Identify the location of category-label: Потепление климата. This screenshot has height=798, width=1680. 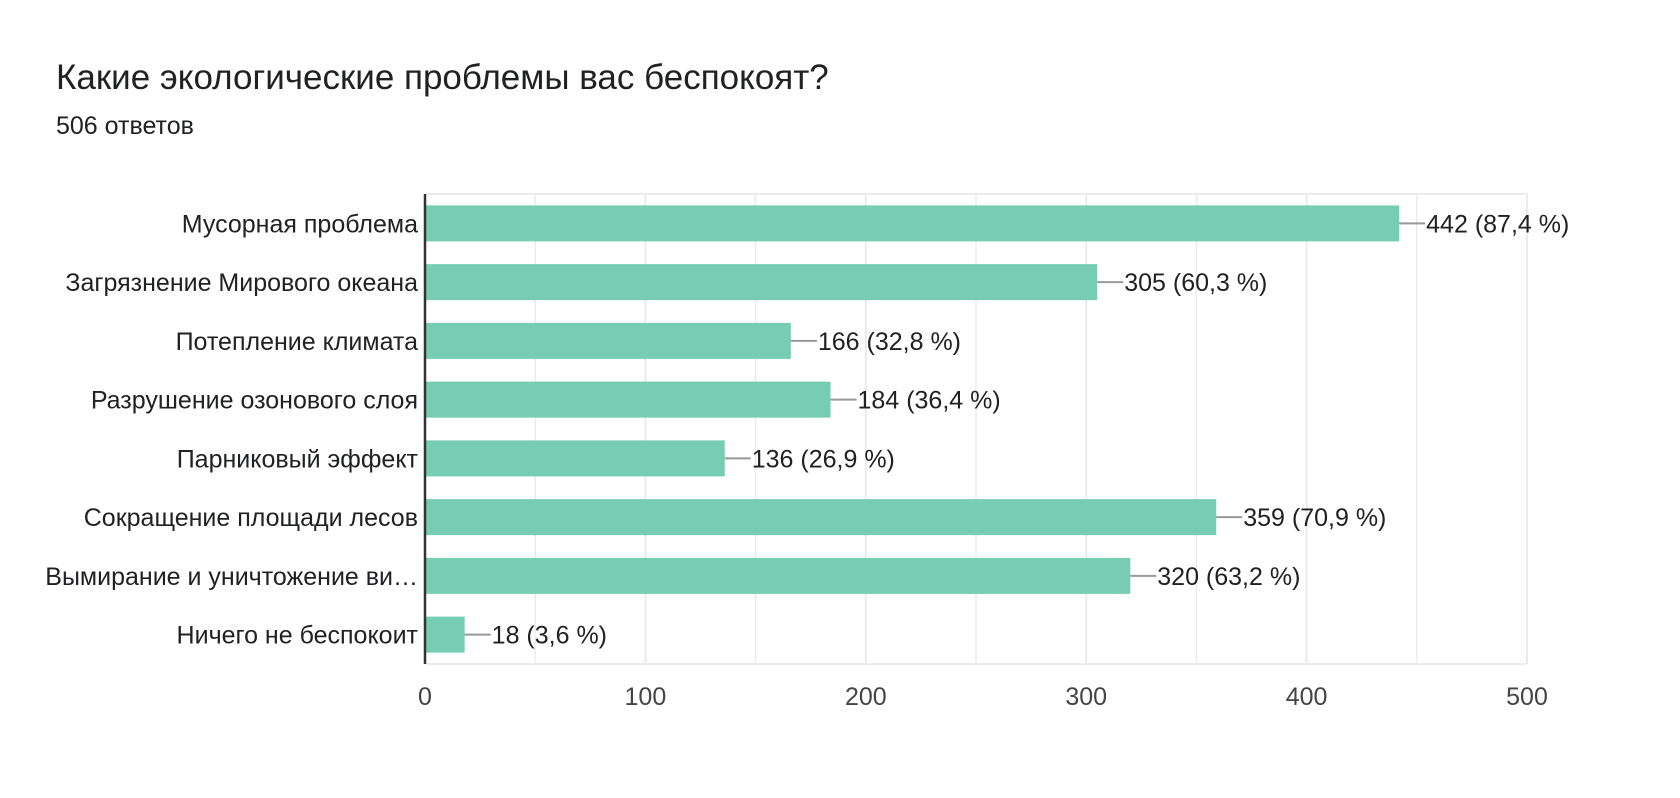
(297, 342).